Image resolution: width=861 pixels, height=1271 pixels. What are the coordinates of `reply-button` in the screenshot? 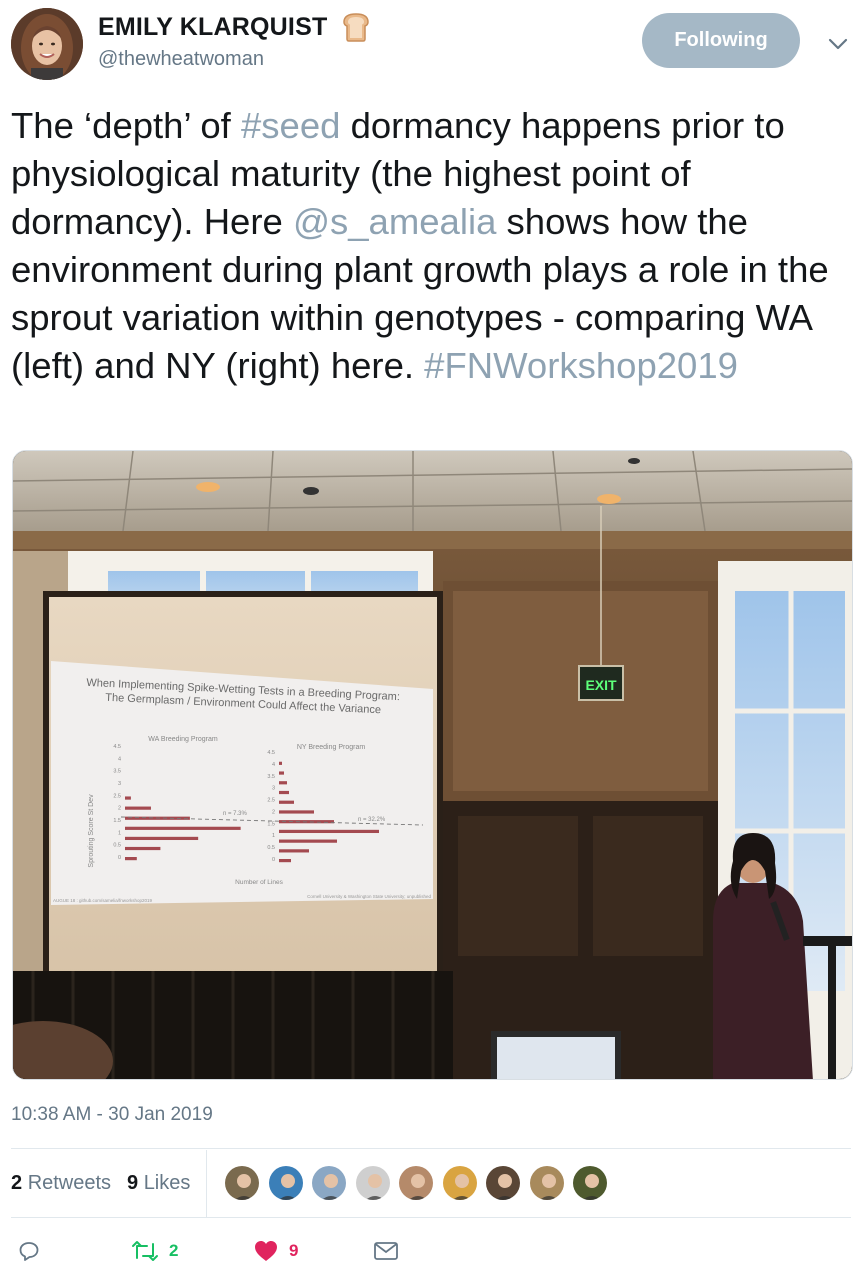 It's located at (29, 1251).